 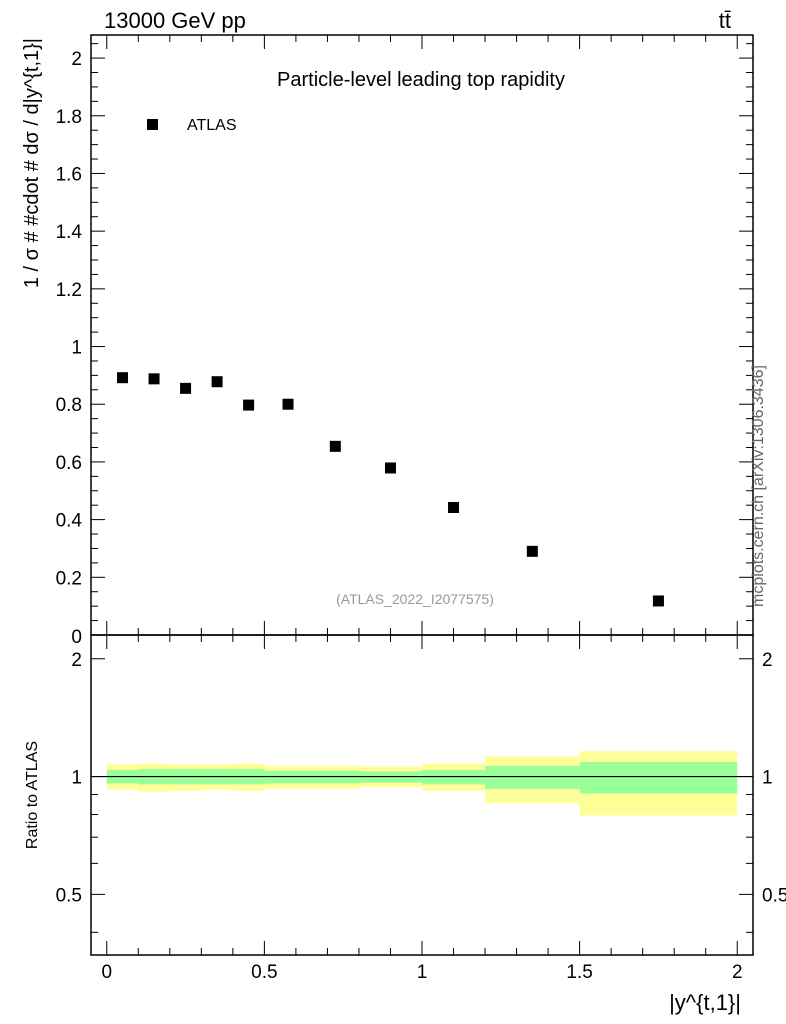 I want to click on y-tick-label: 0.2, so click(x=69, y=578).